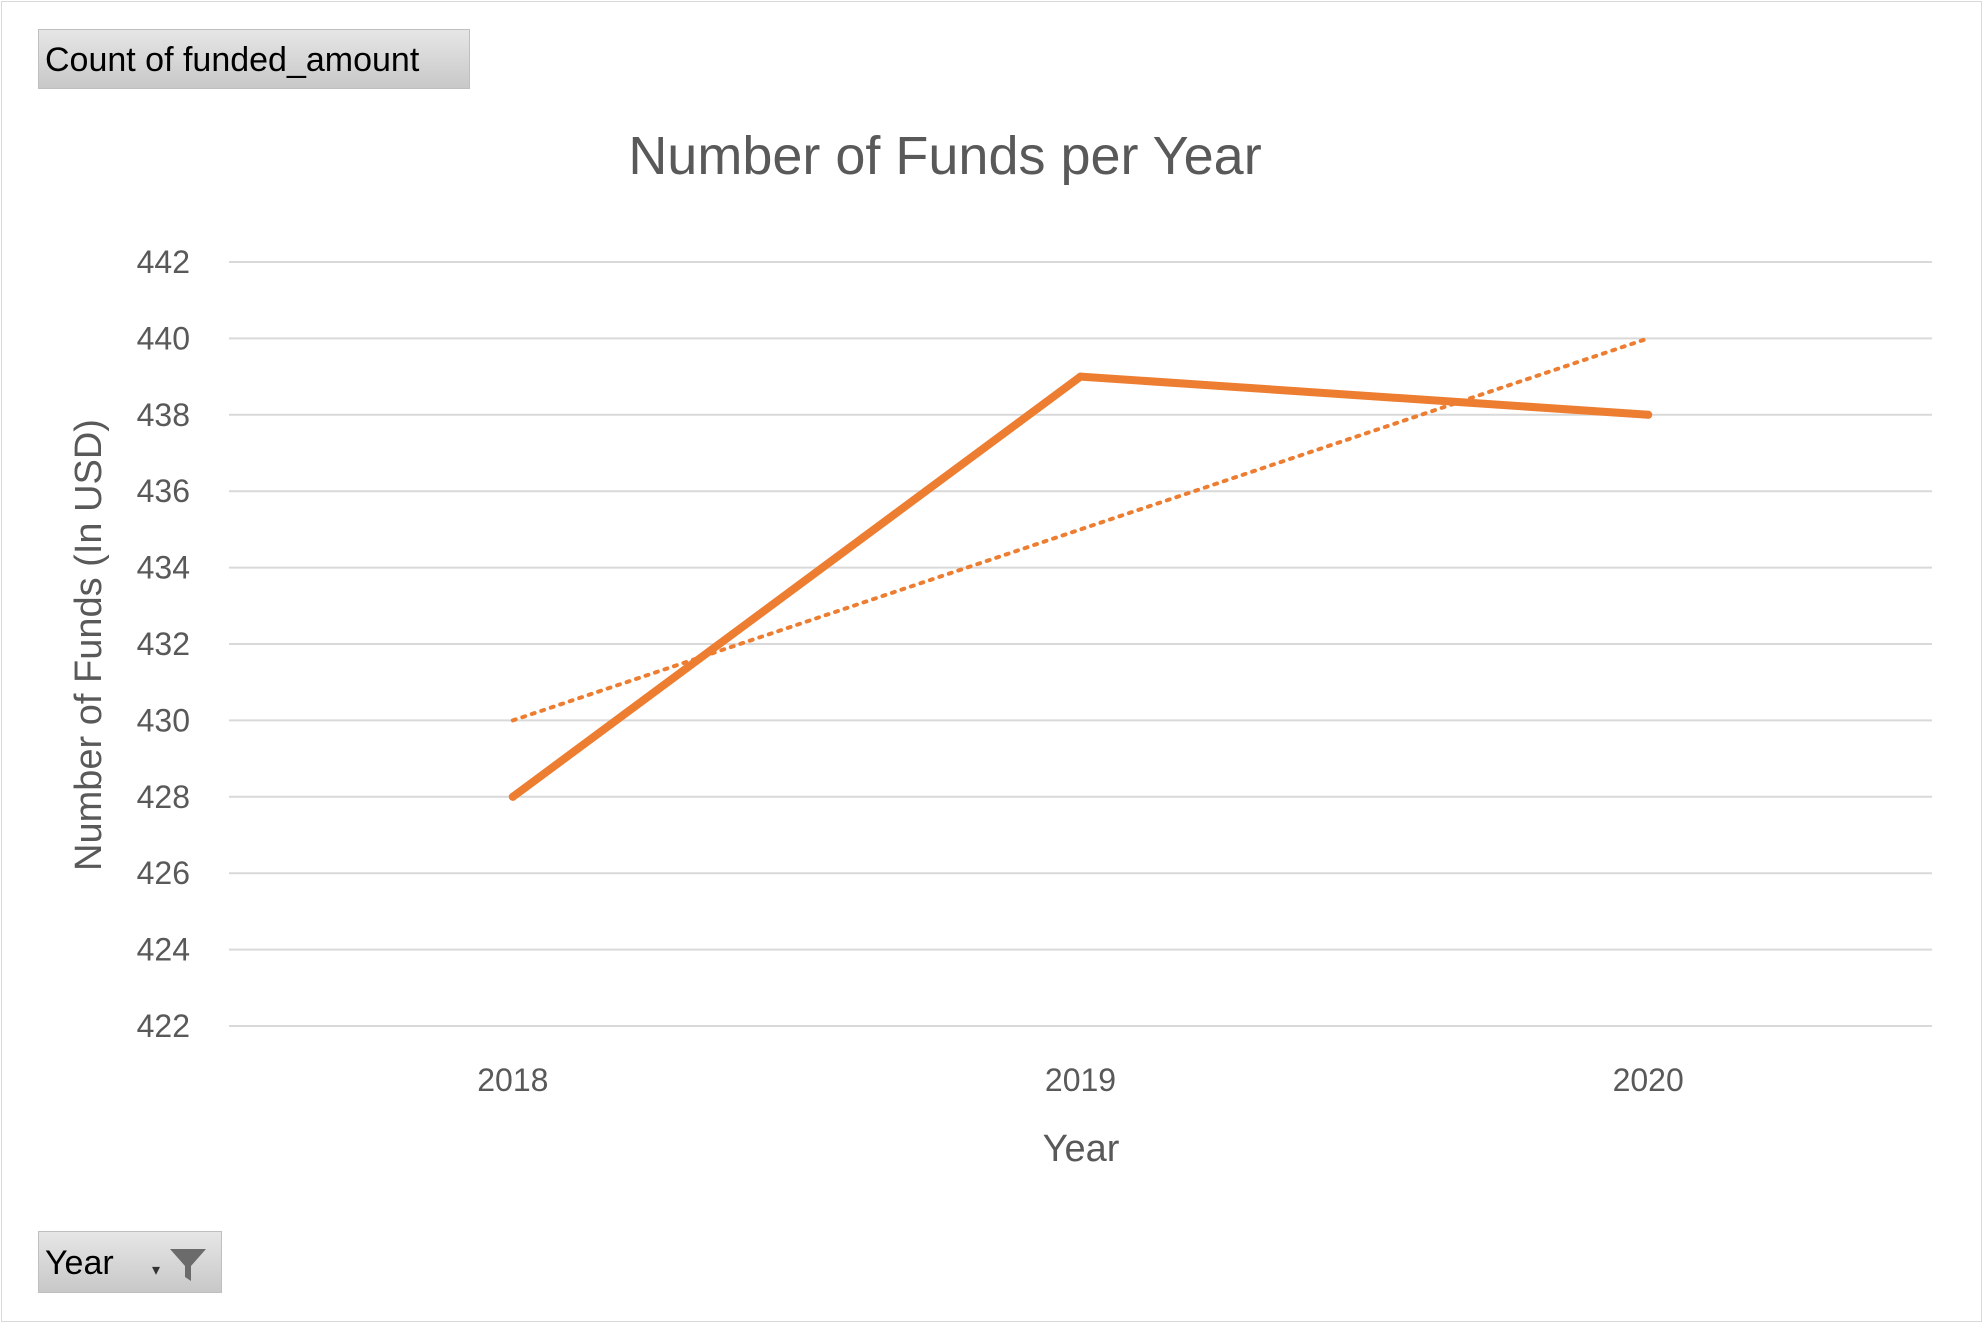  Describe the element at coordinates (163, 950) in the screenshot. I see `y-tick-label: 424` at that location.